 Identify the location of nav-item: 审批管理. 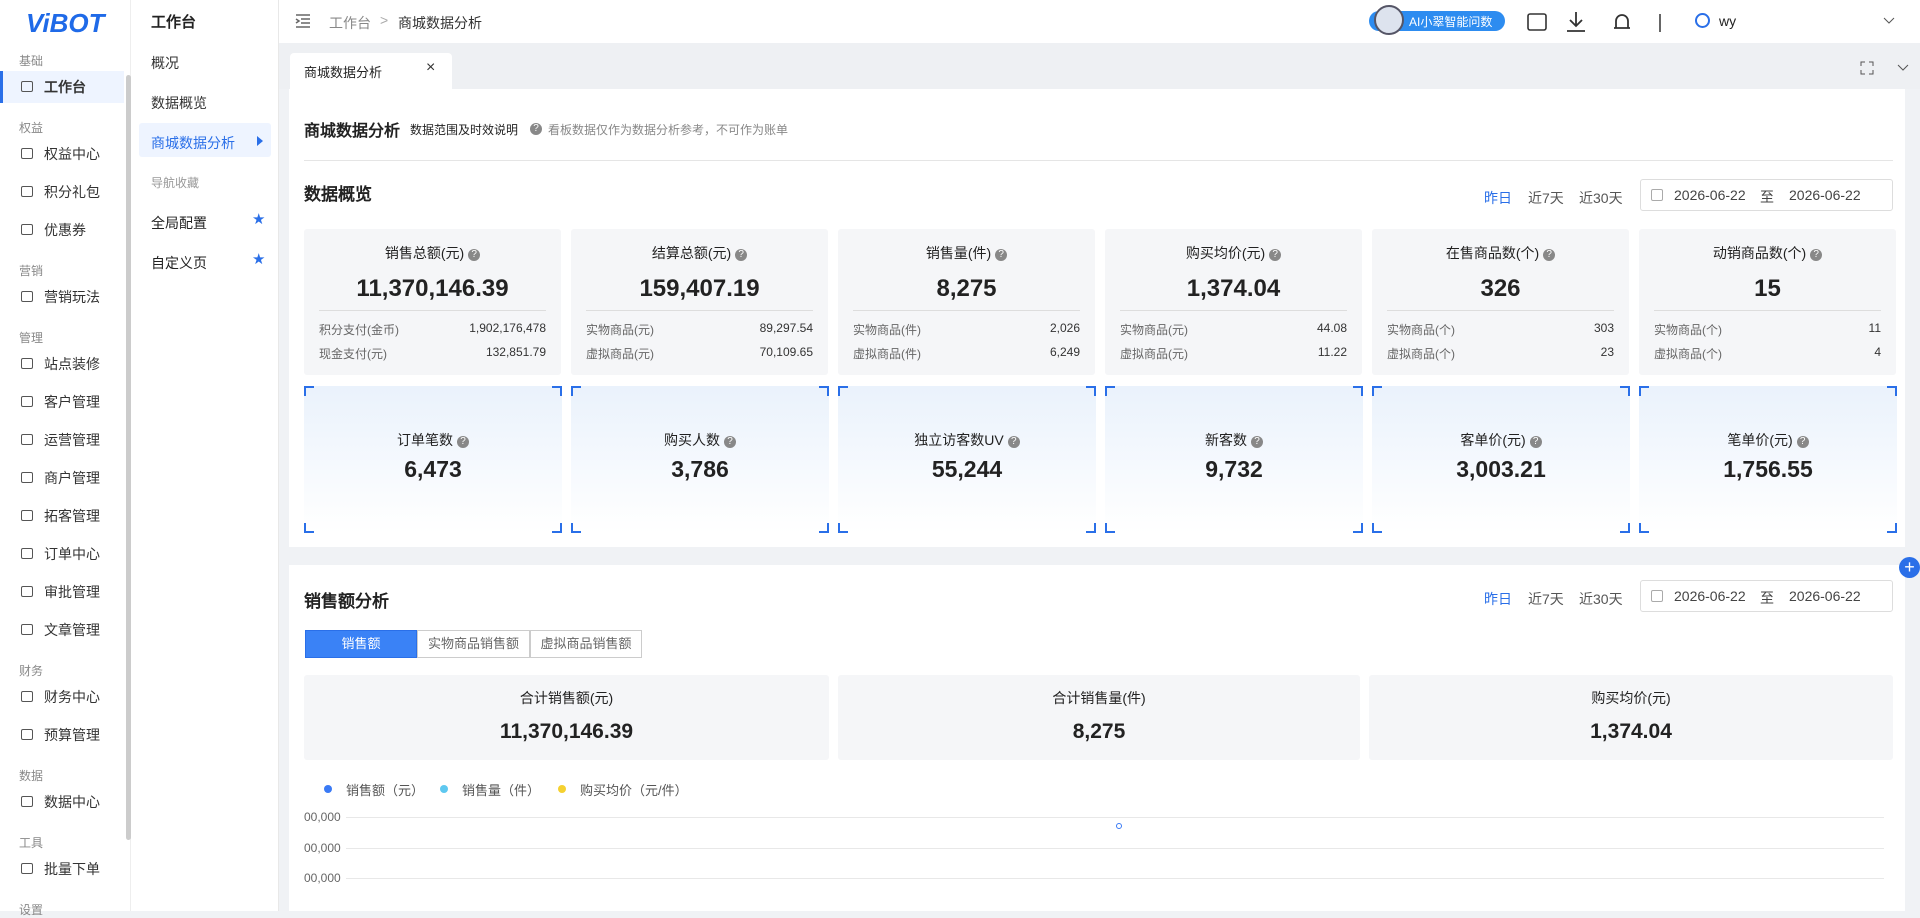
(72, 592).